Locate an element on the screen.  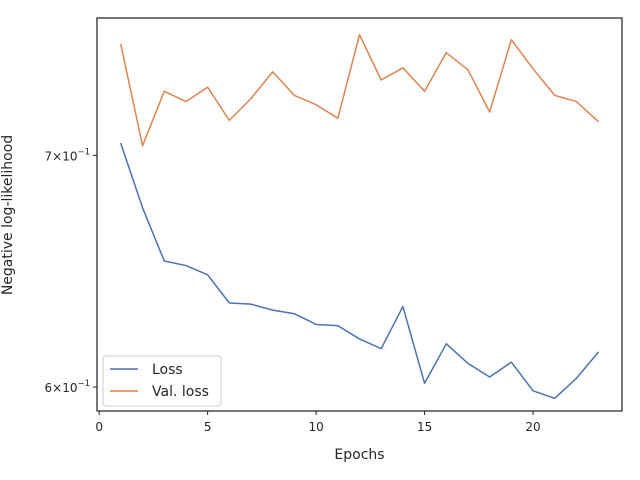
y-tick-label: 6×10⁻¹ is located at coordinates (68, 387).